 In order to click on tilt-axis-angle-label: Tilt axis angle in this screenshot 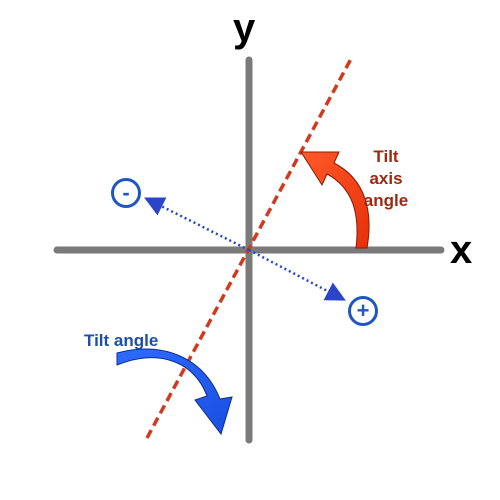, I will do `click(386, 179)`.